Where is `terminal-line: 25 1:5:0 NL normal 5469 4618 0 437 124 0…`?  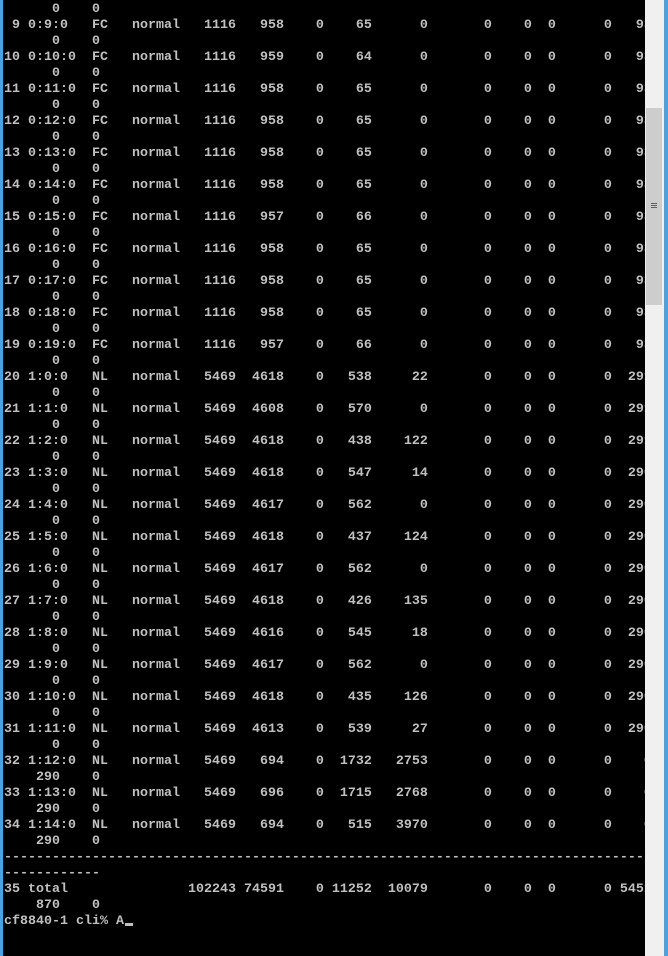
terminal-line: 25 1:5:0 NL normal 5469 4618 0 437 124 0… is located at coordinates (324, 537).